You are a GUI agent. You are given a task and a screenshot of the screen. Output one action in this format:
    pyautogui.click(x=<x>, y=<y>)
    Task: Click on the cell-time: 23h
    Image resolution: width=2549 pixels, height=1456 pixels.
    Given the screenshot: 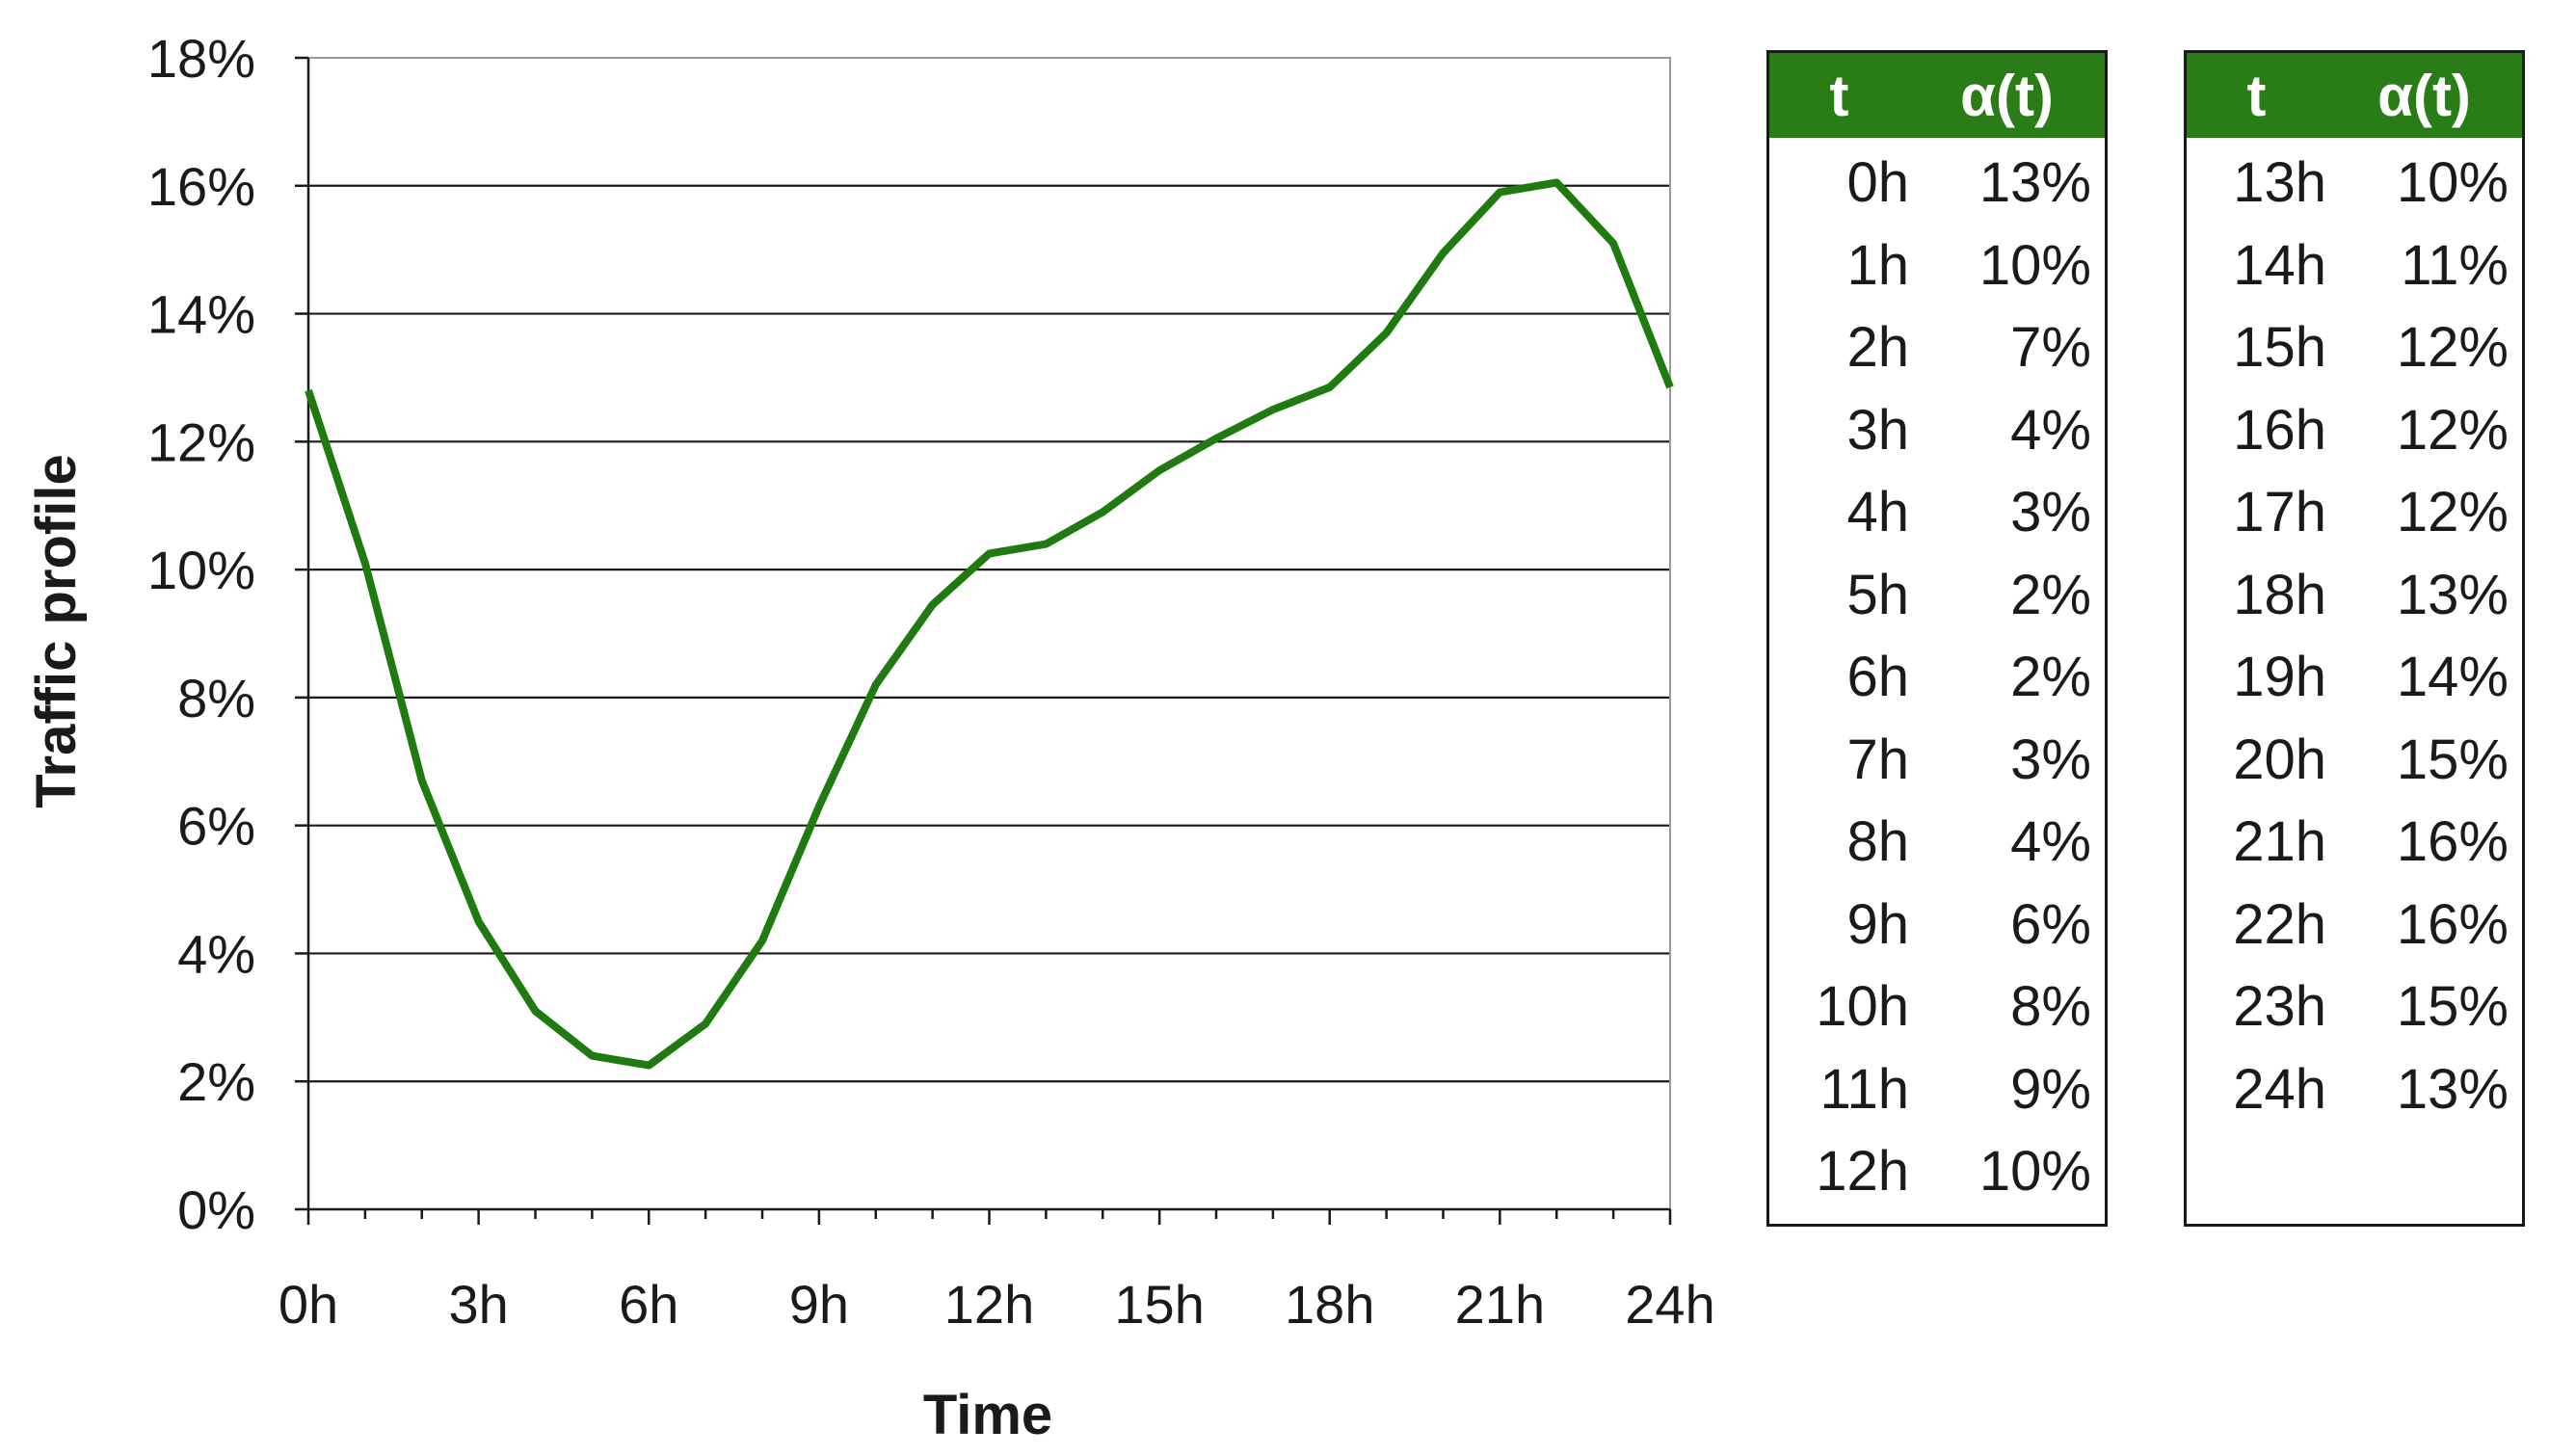 What is the action you would take?
    pyautogui.click(x=2280, y=1007)
    